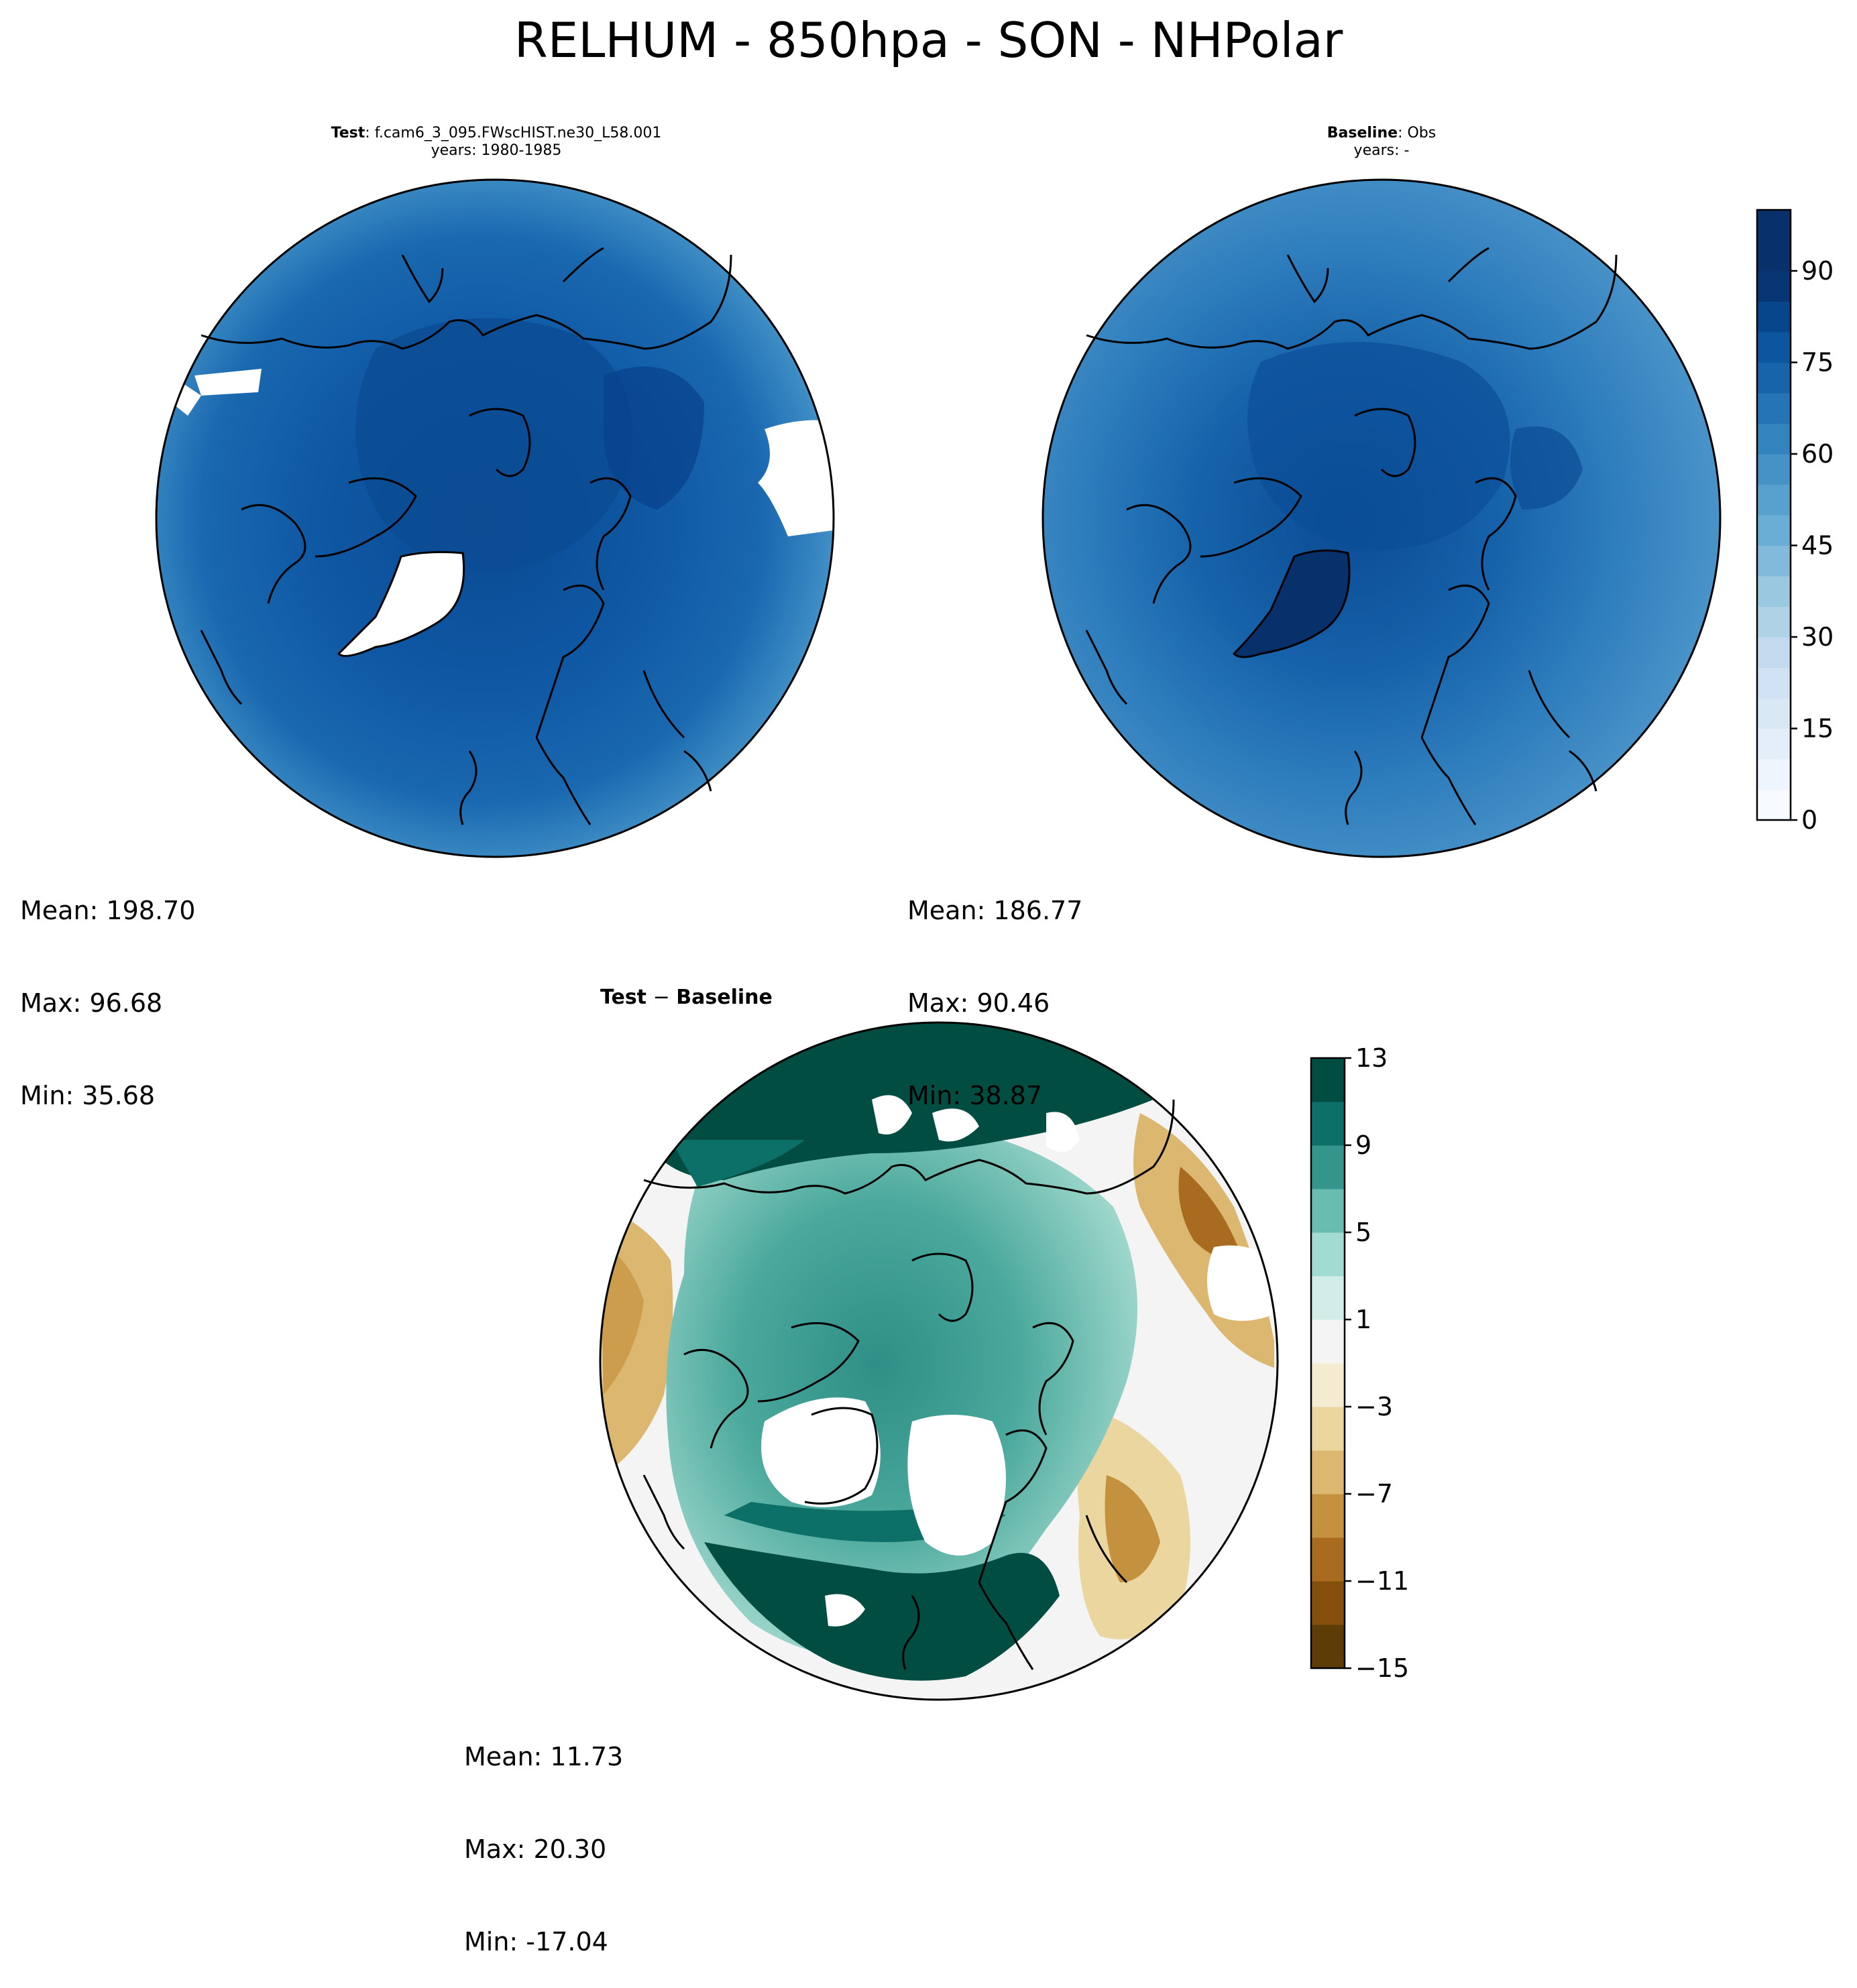 The image size is (1857, 1988). What do you see at coordinates (1359, 1363) in the screenshot?
I see `diff-colorbar: 13 9 5 1 −3 −7 −11 −15` at bounding box center [1359, 1363].